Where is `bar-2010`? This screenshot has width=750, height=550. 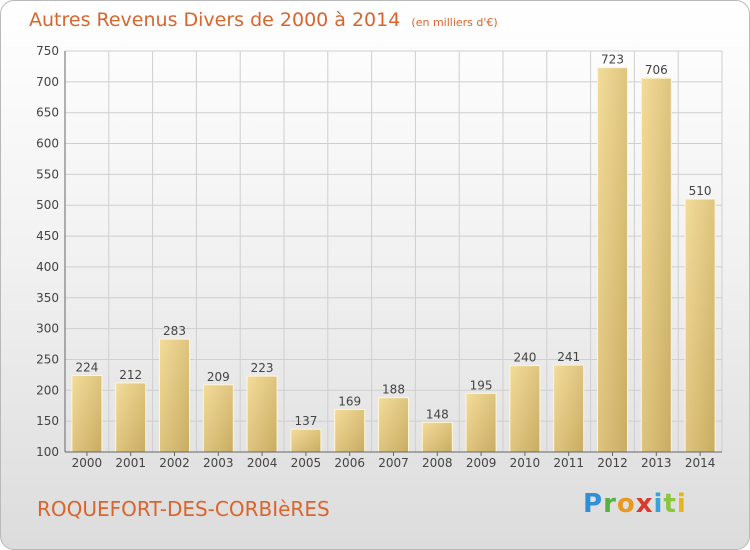
bar-2010 is located at coordinates (525, 409).